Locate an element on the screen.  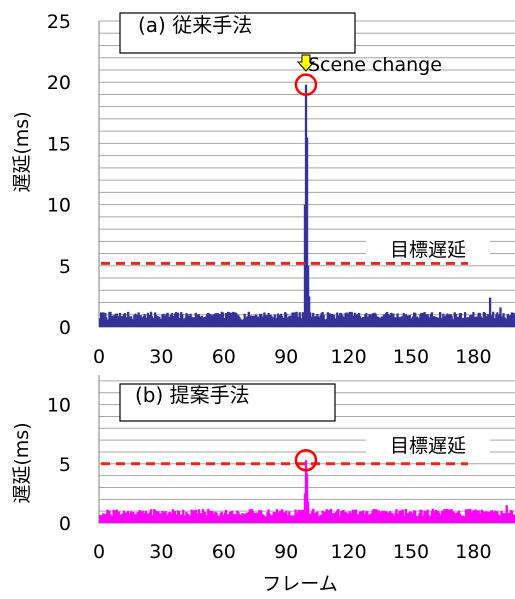
y-tick-label: 20 is located at coordinates (59, 83).